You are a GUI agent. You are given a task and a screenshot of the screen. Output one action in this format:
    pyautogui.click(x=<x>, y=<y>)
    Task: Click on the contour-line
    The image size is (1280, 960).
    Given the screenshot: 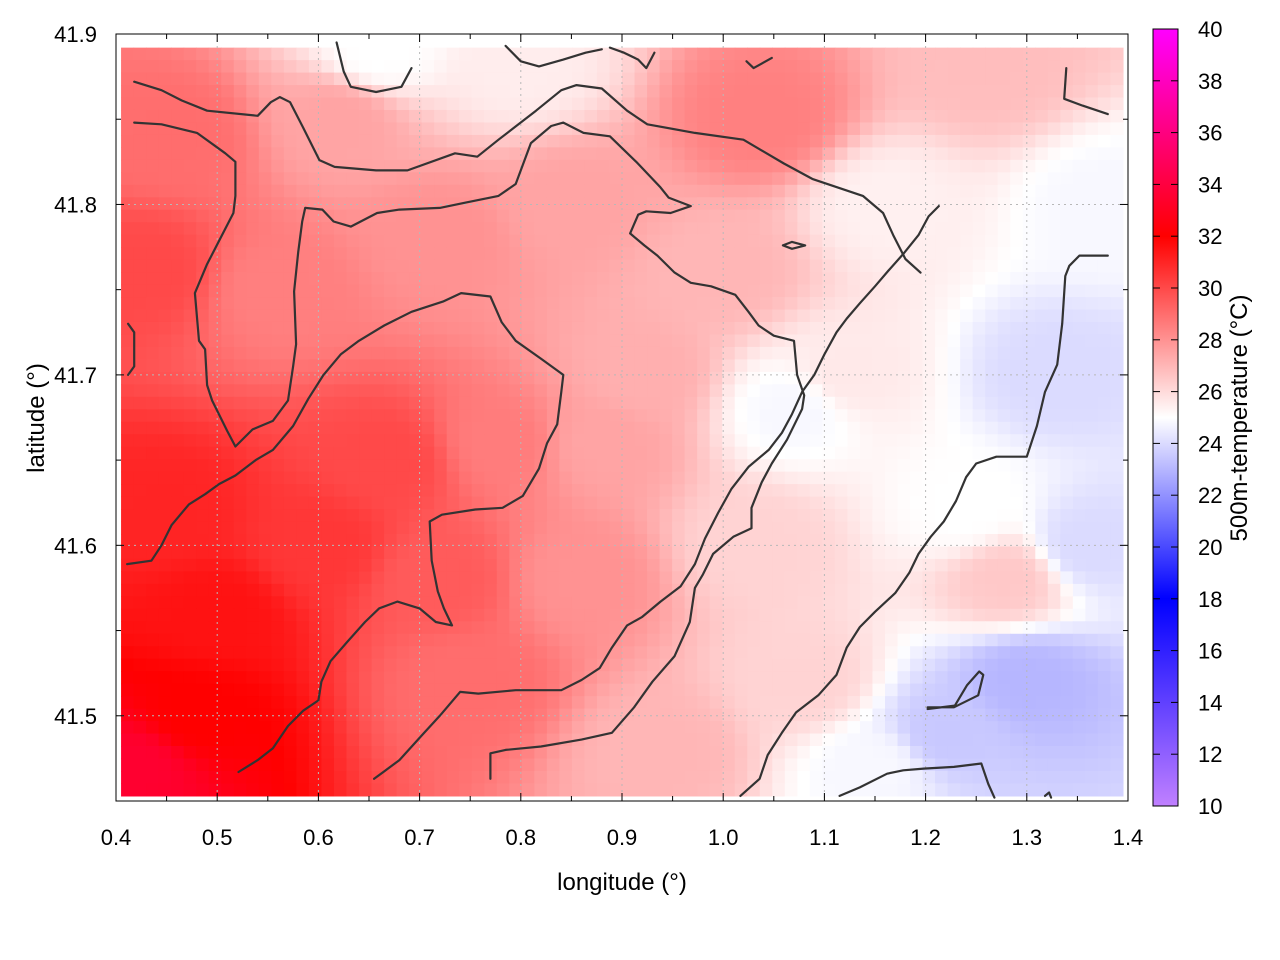 What is the action you would take?
    pyautogui.click(x=794, y=245)
    